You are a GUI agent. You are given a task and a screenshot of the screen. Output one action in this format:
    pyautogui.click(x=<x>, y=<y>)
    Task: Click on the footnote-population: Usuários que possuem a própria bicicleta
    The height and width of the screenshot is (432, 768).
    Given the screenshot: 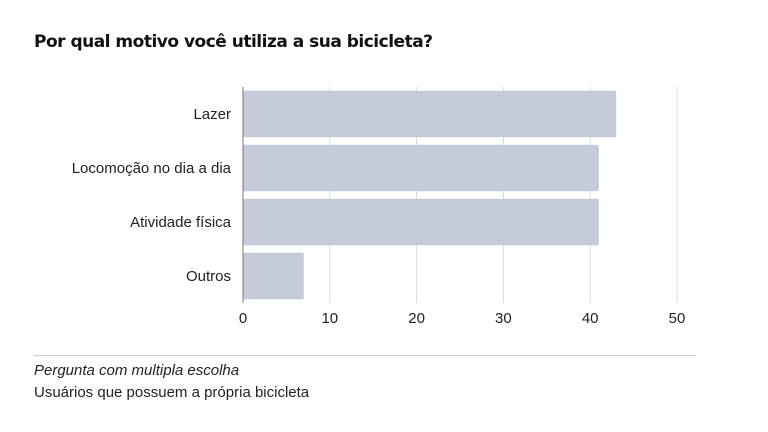 What is the action you would take?
    pyautogui.click(x=172, y=392)
    